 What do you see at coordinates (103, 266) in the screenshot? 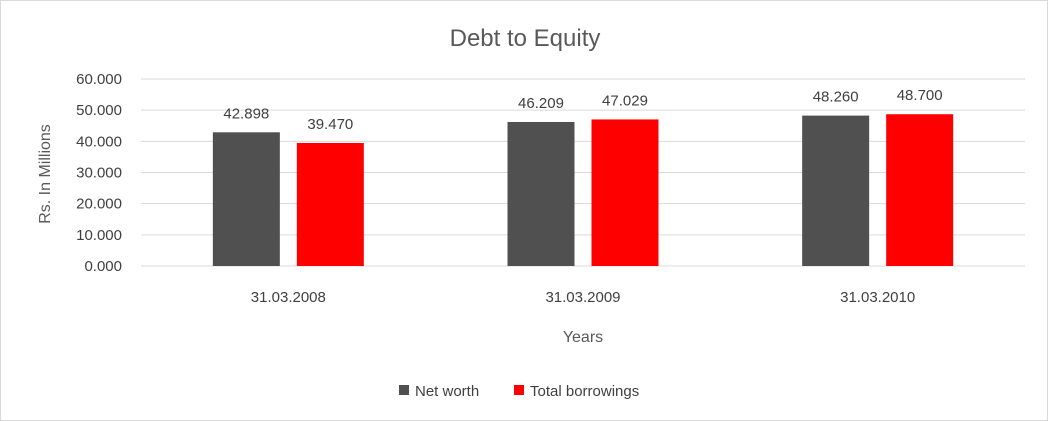
I see `y-tick-label: 0.000` at bounding box center [103, 266].